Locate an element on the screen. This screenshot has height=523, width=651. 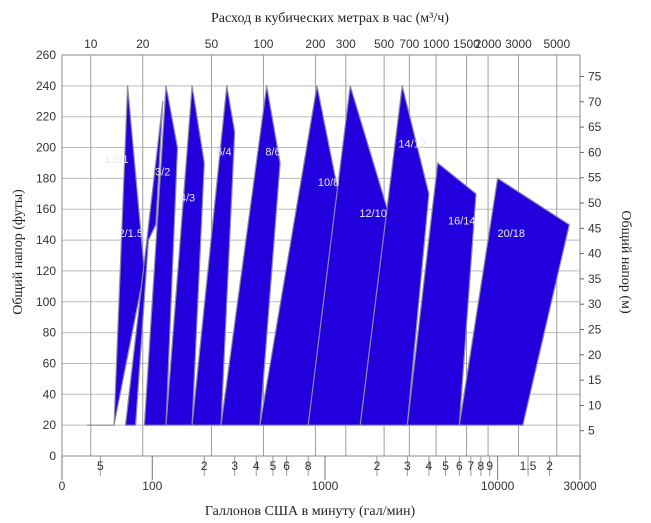
y-right-tick-label: 75 is located at coordinates (595, 77).